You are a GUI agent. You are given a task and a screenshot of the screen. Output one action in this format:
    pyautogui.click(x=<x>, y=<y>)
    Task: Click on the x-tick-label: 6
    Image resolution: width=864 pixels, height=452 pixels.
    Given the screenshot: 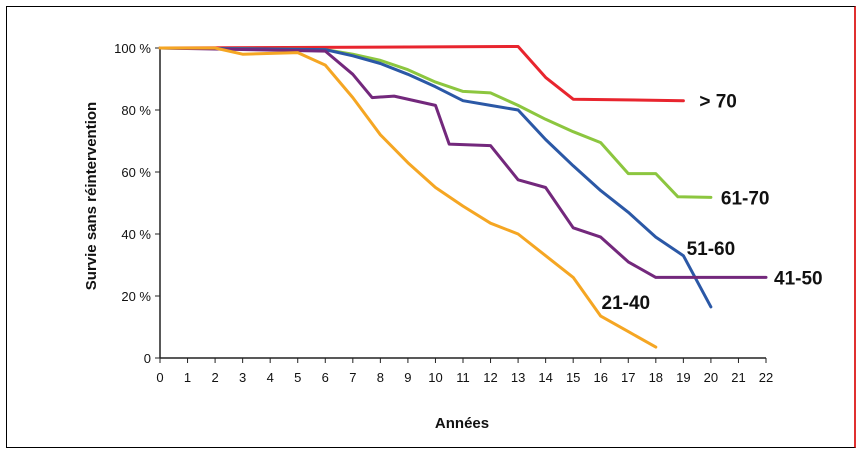 What is the action you would take?
    pyautogui.click(x=325, y=377)
    